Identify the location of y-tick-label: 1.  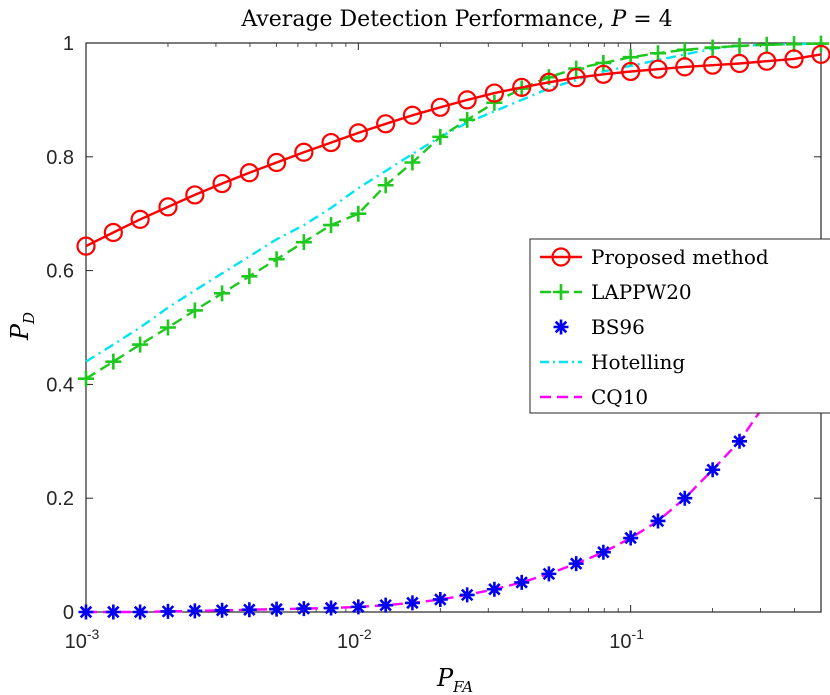
(68, 44).